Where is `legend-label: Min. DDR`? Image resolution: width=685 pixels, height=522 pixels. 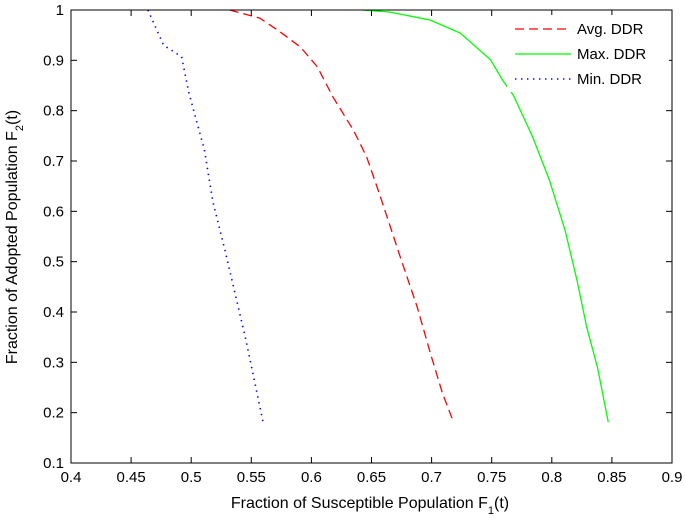
legend-label: Min. DDR is located at coordinates (609, 79).